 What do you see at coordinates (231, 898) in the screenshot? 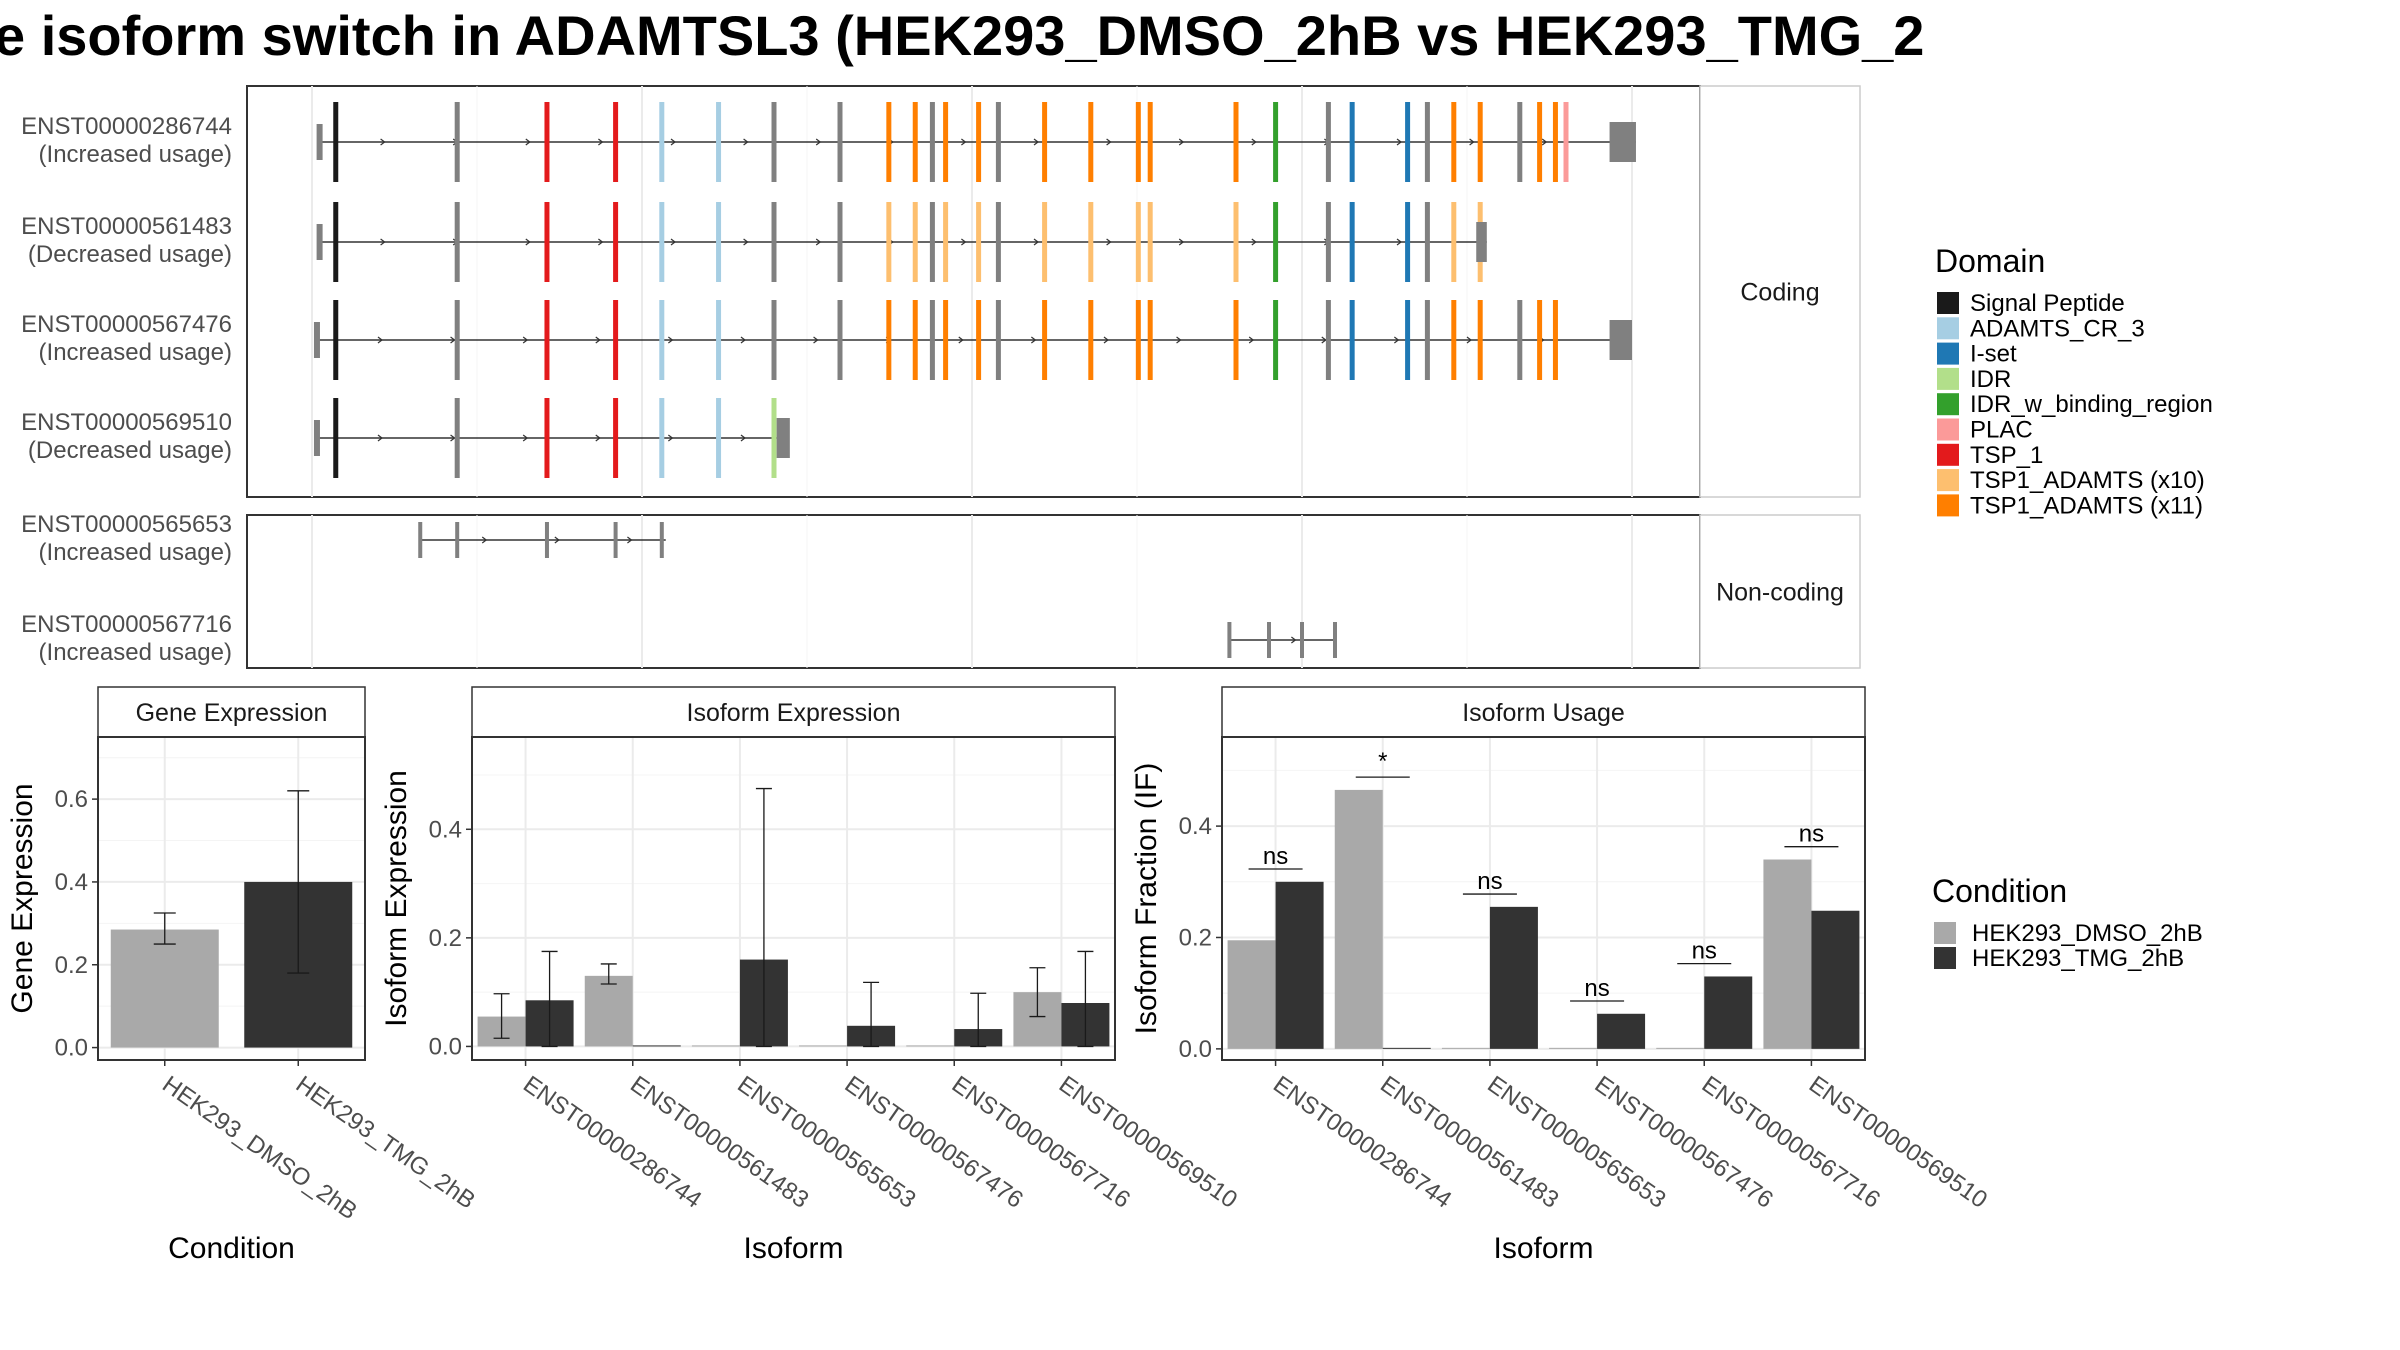
I see `plot-border` at bounding box center [231, 898].